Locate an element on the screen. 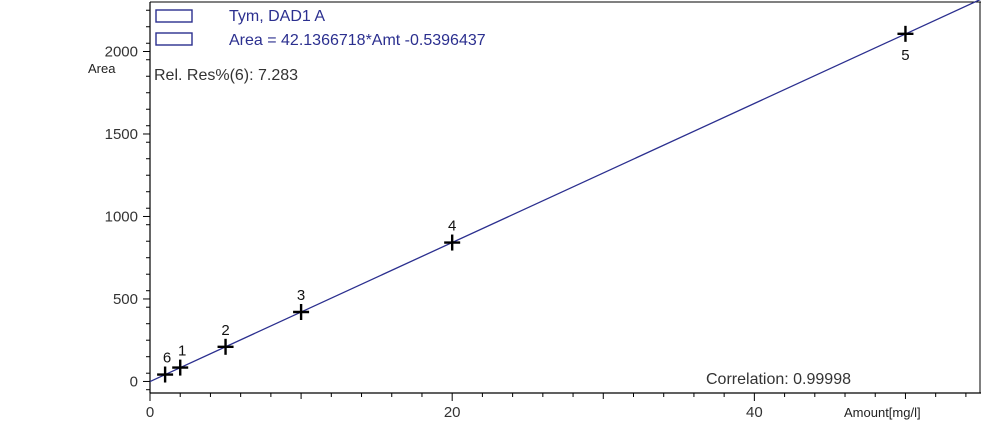  point-label-2: 2 is located at coordinates (225, 330).